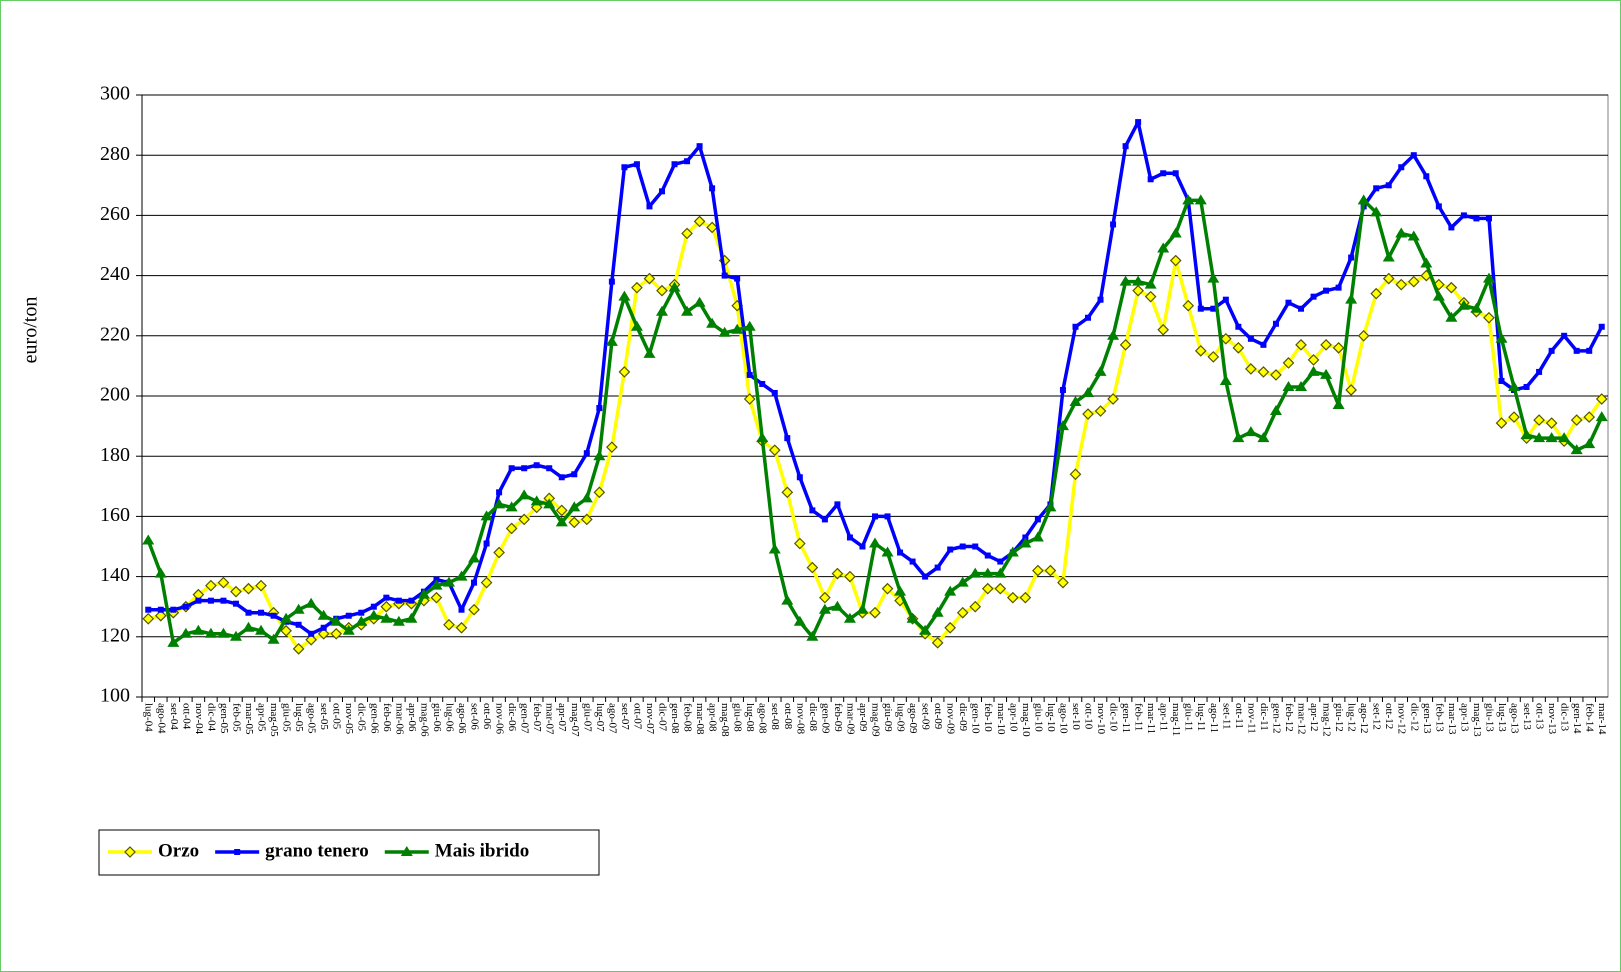  I want to click on x-tick-label: nov-05, so click(349, 719).